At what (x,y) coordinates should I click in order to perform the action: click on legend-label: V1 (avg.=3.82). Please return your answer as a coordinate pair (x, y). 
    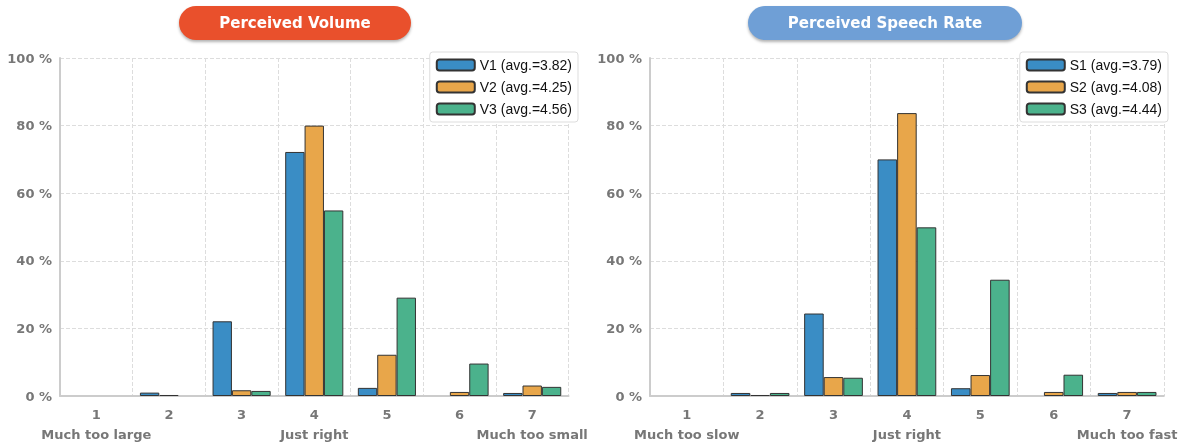
    Looking at the image, I should click on (526, 65).